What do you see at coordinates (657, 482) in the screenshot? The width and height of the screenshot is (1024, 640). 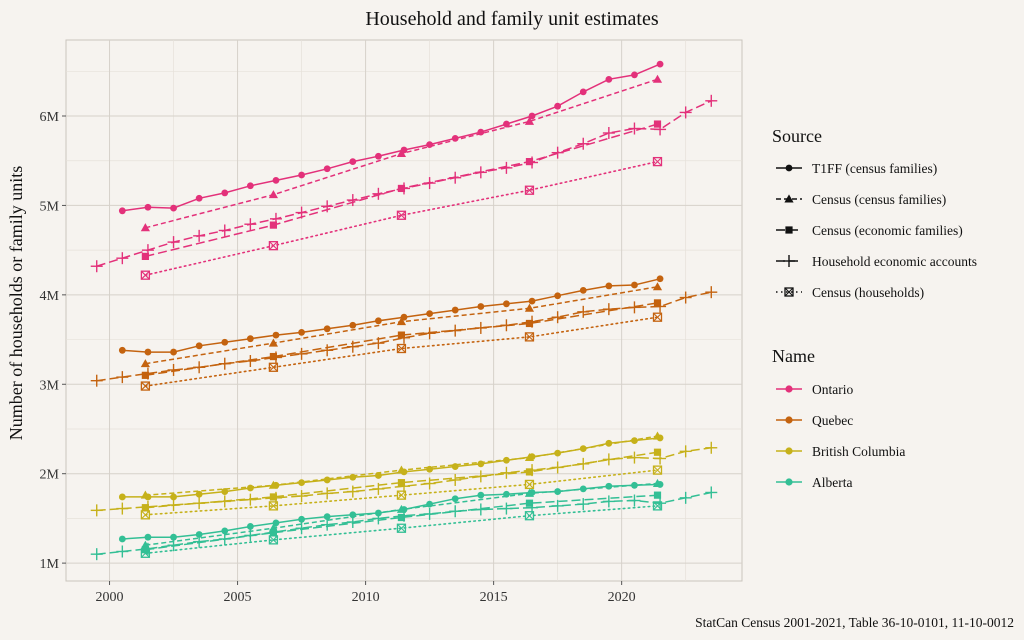 I see `data-point-alberta-census-census-families` at bounding box center [657, 482].